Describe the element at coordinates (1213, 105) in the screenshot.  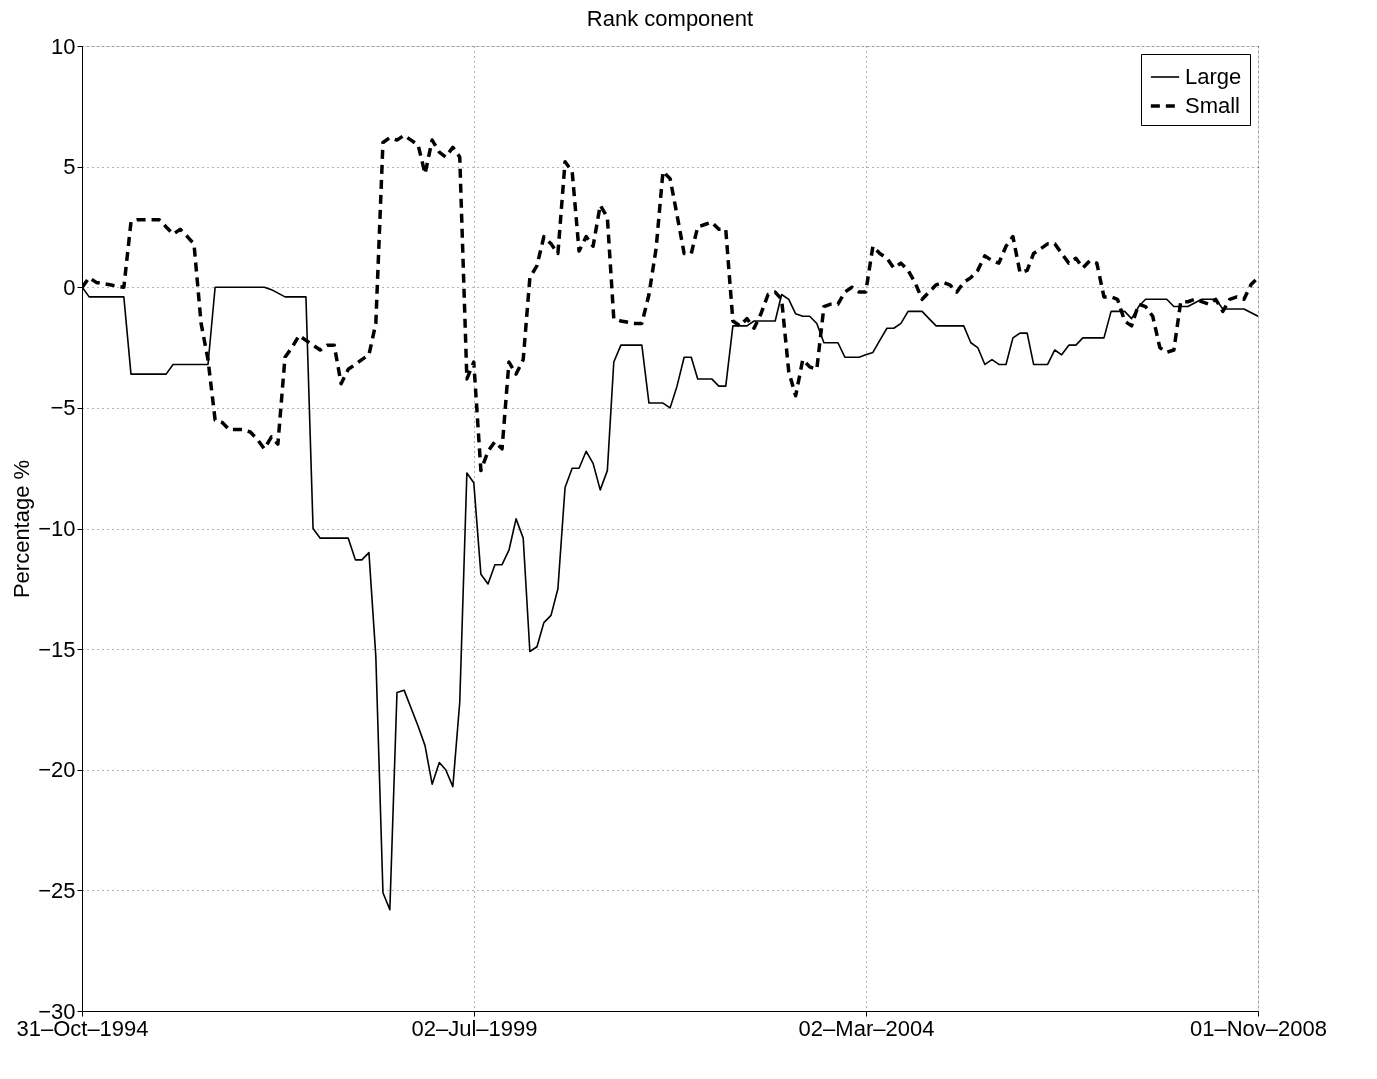
I see `legend-label: Small` at that location.